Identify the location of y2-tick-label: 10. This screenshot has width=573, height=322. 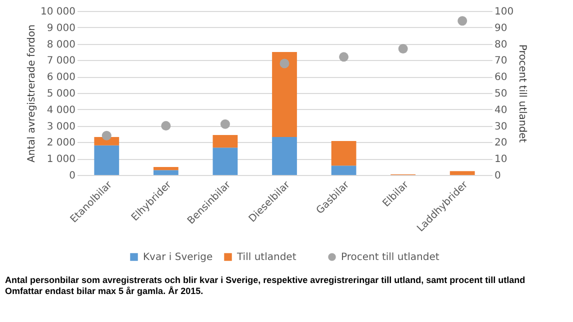
(501, 160).